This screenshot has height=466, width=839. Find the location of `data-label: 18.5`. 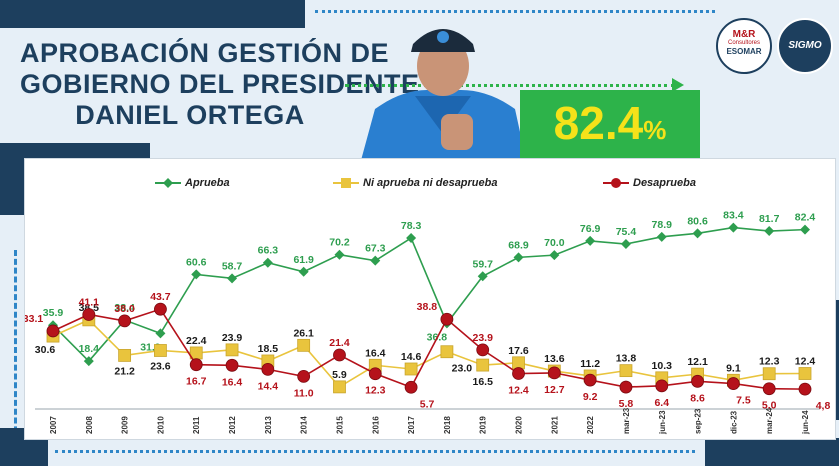

data-label: 18.5 is located at coordinates (268, 349).